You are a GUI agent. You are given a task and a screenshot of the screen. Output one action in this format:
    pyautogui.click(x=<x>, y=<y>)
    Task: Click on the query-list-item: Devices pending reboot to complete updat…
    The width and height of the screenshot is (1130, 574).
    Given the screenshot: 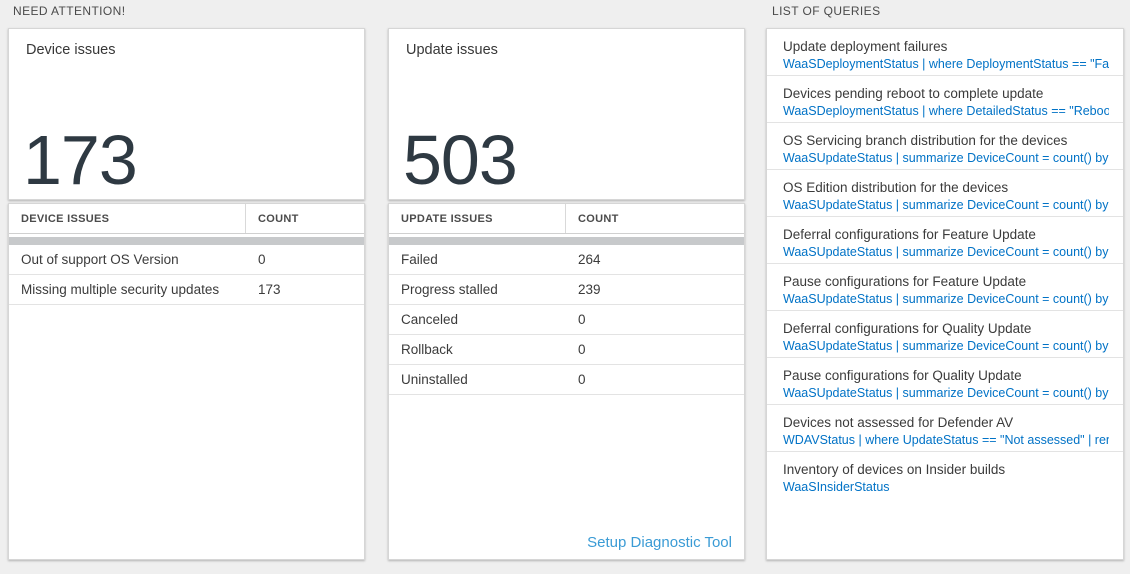 What is the action you would take?
    pyautogui.click(x=945, y=99)
    